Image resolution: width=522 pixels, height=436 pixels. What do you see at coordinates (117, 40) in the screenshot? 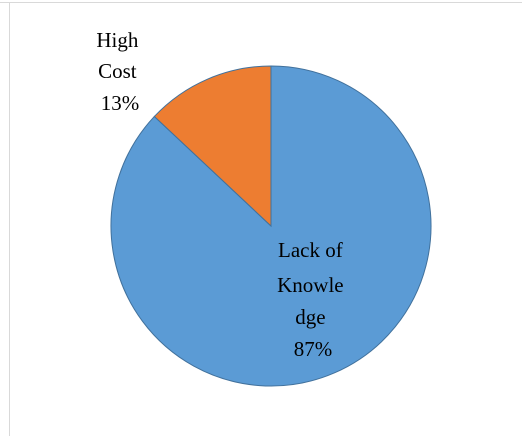
I see `slice-label-line: High` at bounding box center [117, 40].